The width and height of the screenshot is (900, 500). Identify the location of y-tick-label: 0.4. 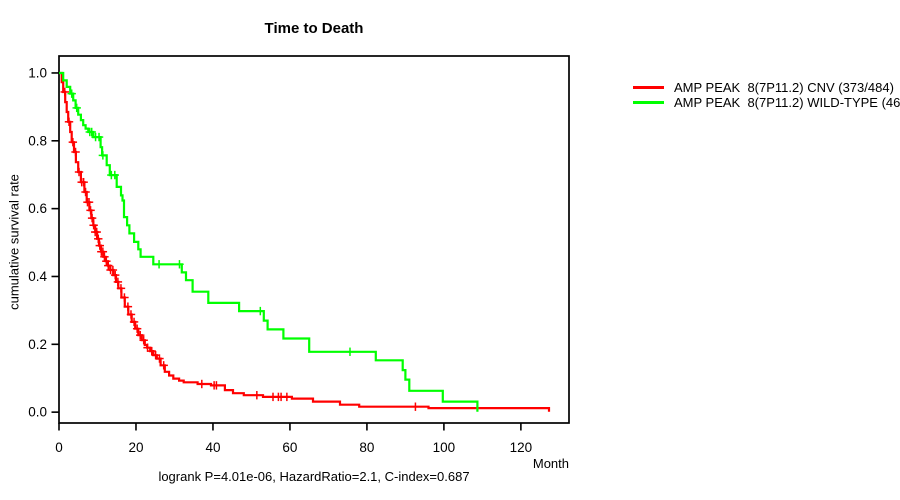
(37, 276).